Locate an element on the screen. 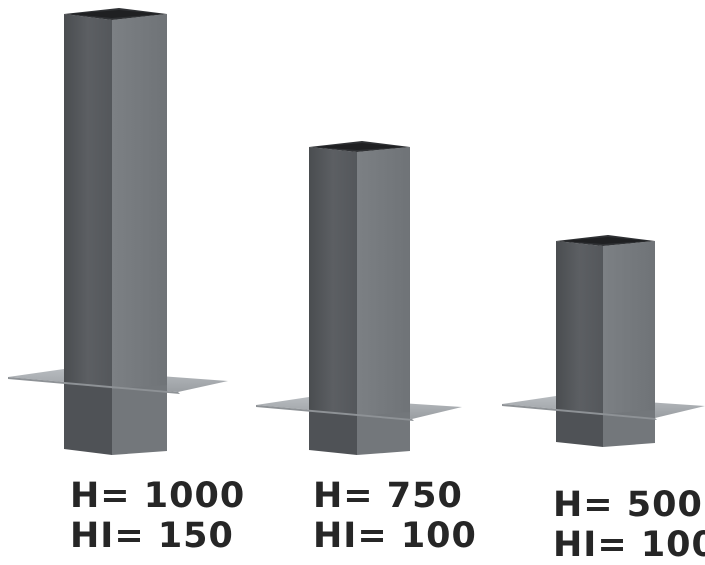  hi-label: HI= 150 is located at coordinates (152, 536).